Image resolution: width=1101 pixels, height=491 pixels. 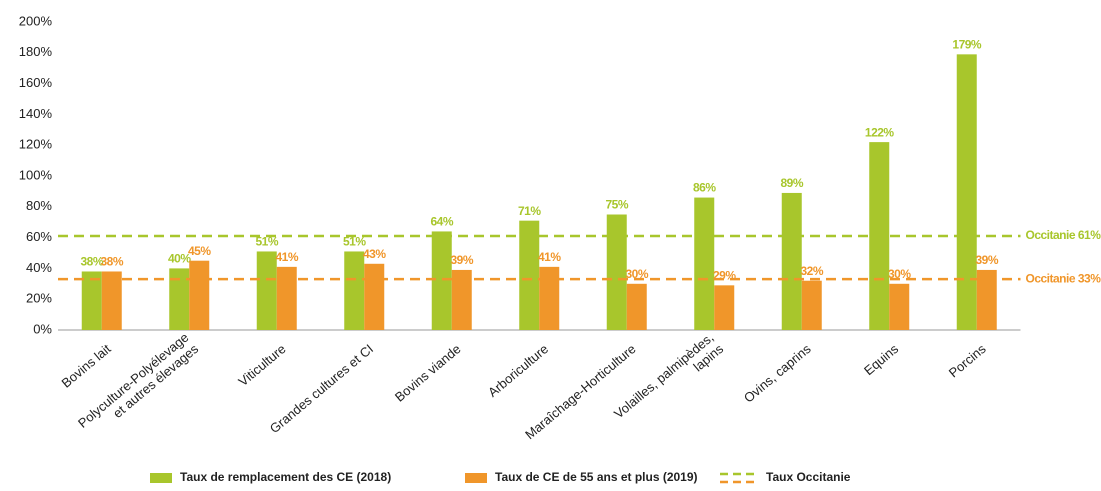 I want to click on x-tick-label-line: Equins, so click(x=881, y=359).